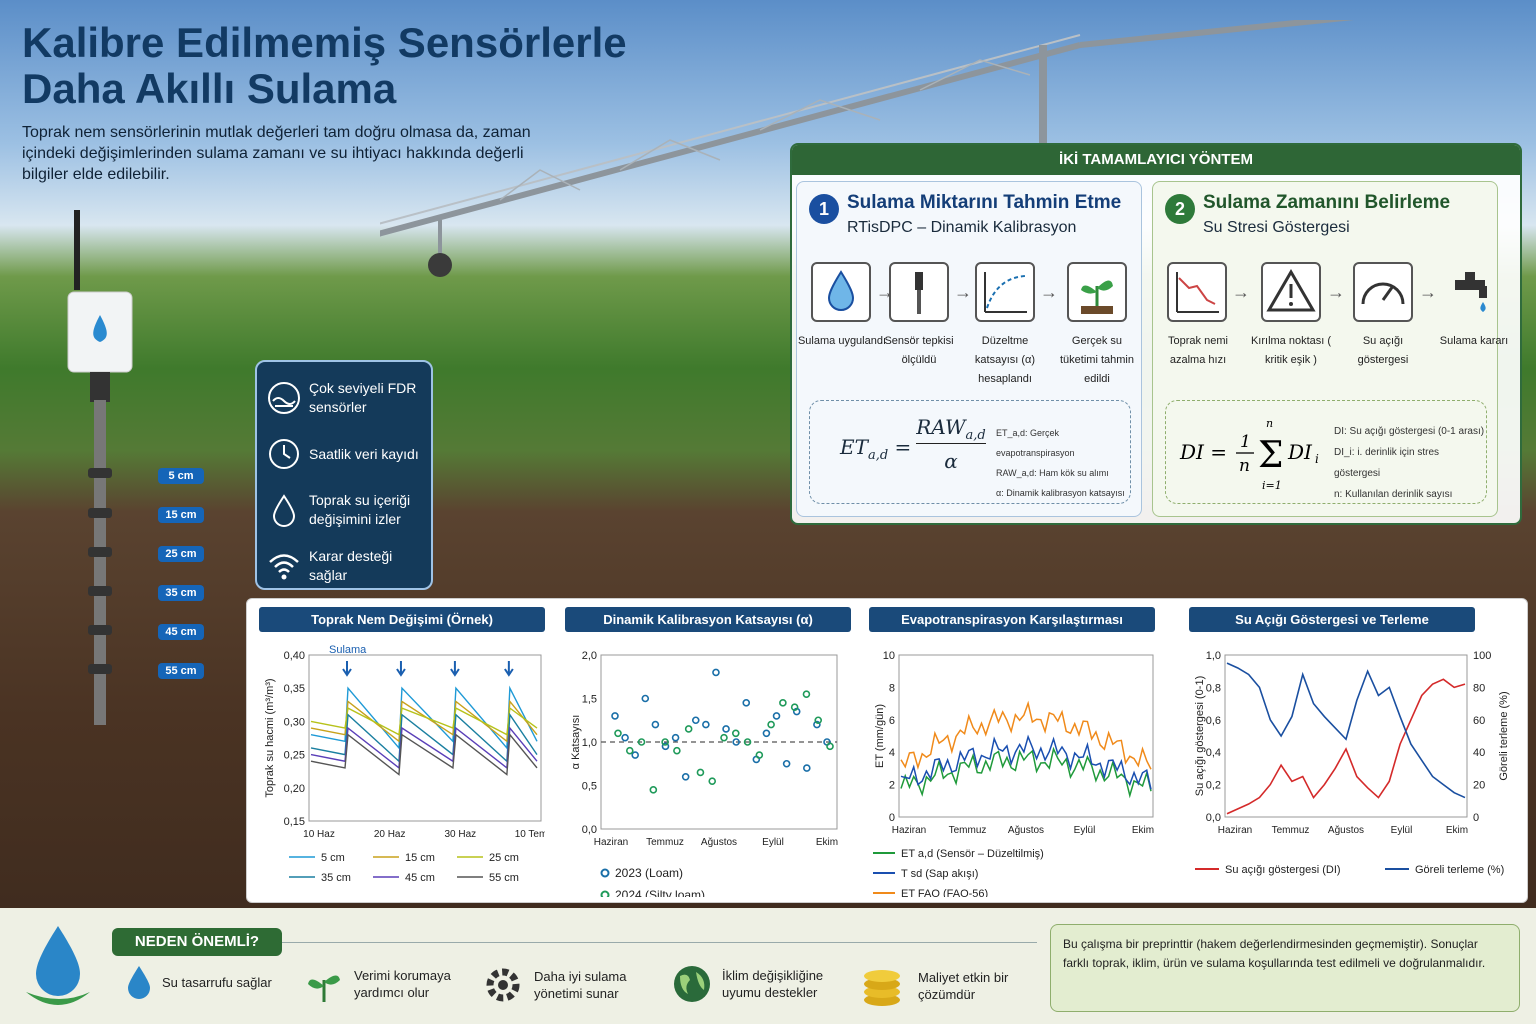  Describe the element at coordinates (951, 429) in the screenshot. I see `formula-numerator: RAWa,d` at that location.